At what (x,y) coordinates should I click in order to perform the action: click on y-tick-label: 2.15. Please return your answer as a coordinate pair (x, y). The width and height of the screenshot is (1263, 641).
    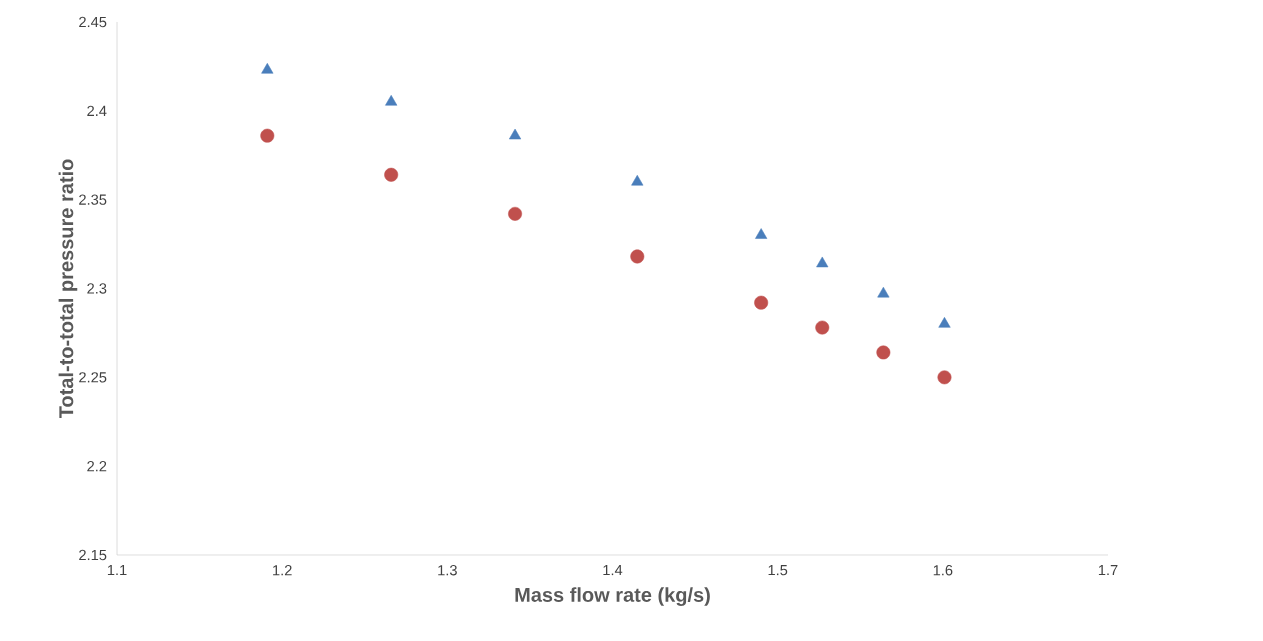
    Looking at the image, I should click on (93, 555).